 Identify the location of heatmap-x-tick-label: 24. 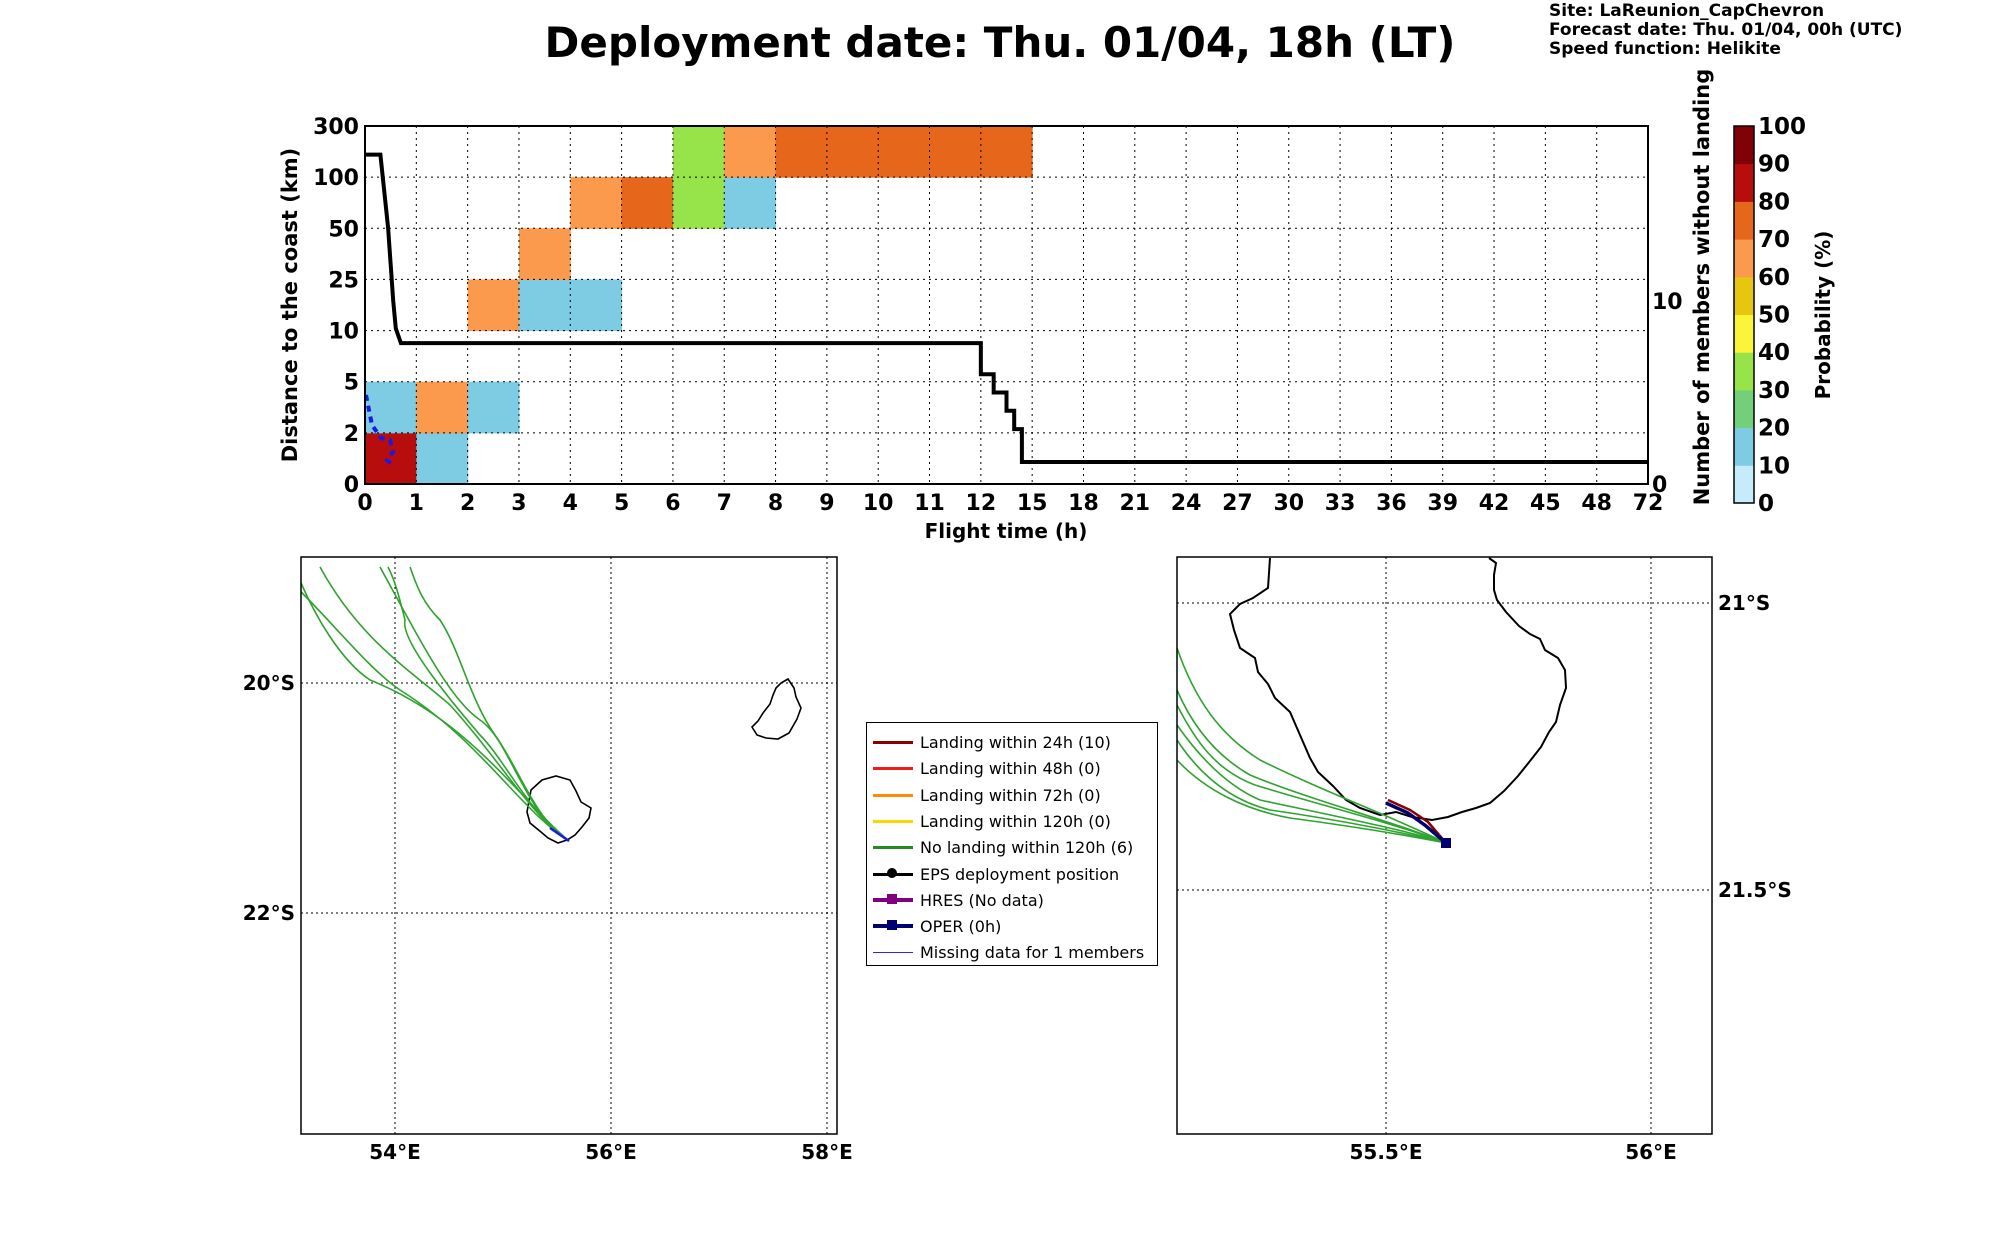
(1186, 503).